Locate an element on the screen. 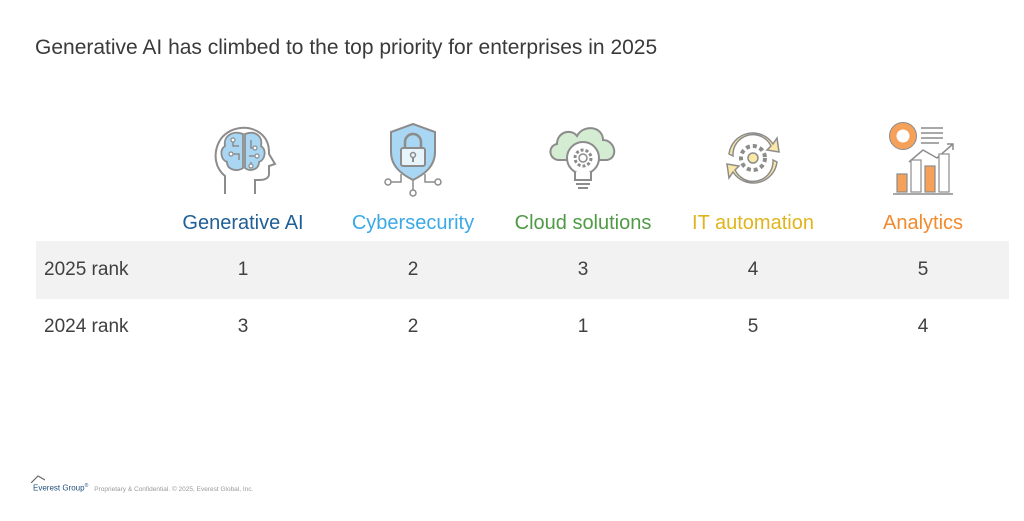  column-cloud-solutions: Cloud solutions is located at coordinates (583, 176).